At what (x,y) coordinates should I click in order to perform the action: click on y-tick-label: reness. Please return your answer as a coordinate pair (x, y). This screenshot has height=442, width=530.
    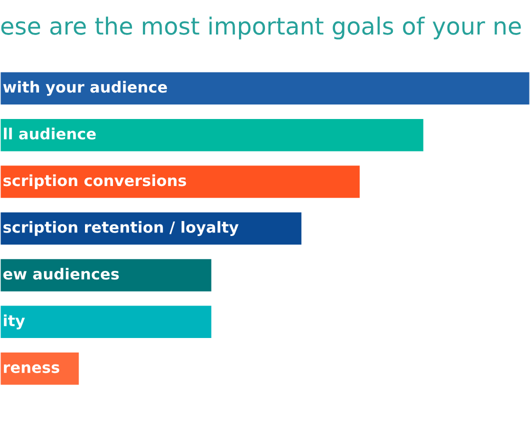
    Looking at the image, I should click on (32, 369).